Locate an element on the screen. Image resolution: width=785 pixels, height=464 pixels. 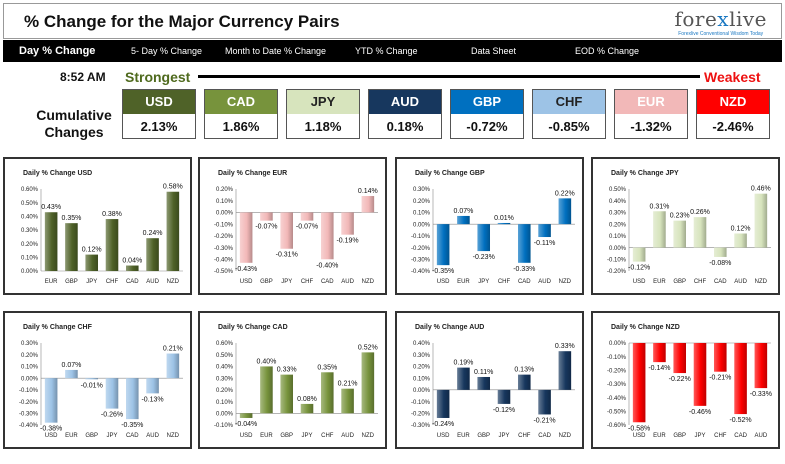
logo-text-b: live is located at coordinates (748, 19).